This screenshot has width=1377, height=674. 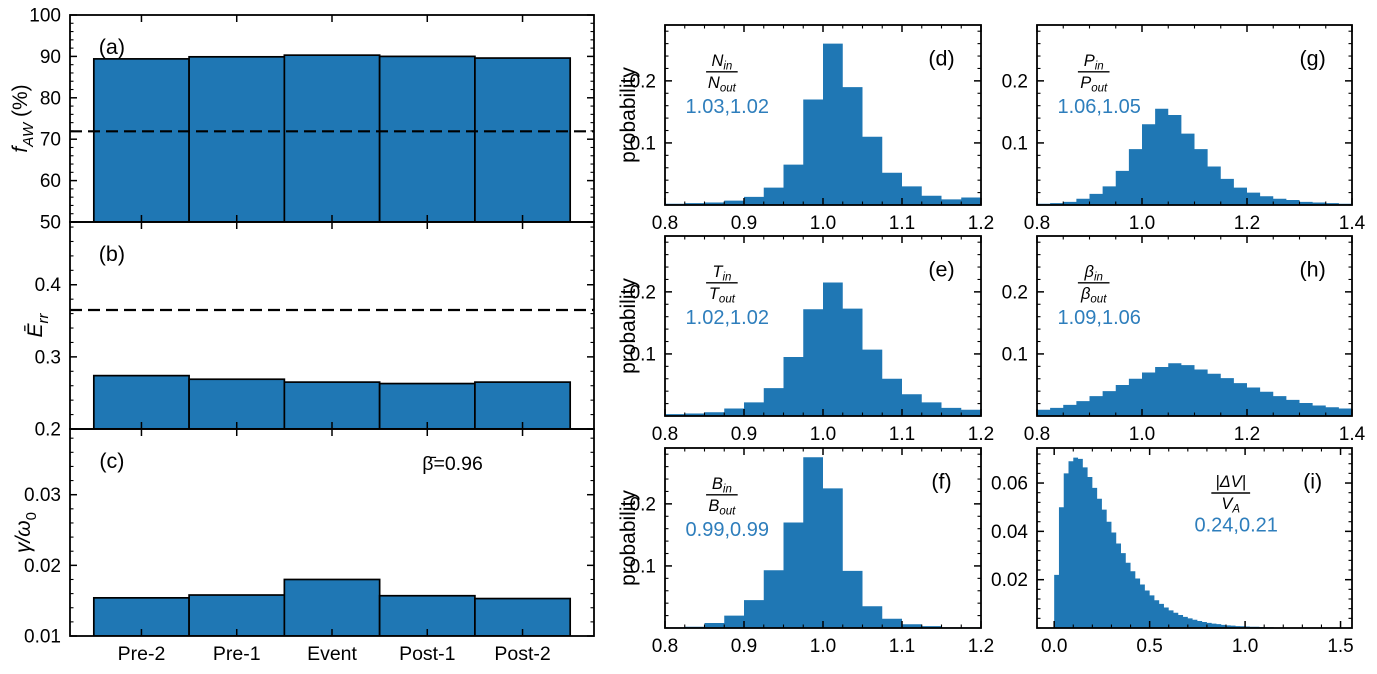 I want to click on y-tick-label: 80, so click(x=50, y=98).